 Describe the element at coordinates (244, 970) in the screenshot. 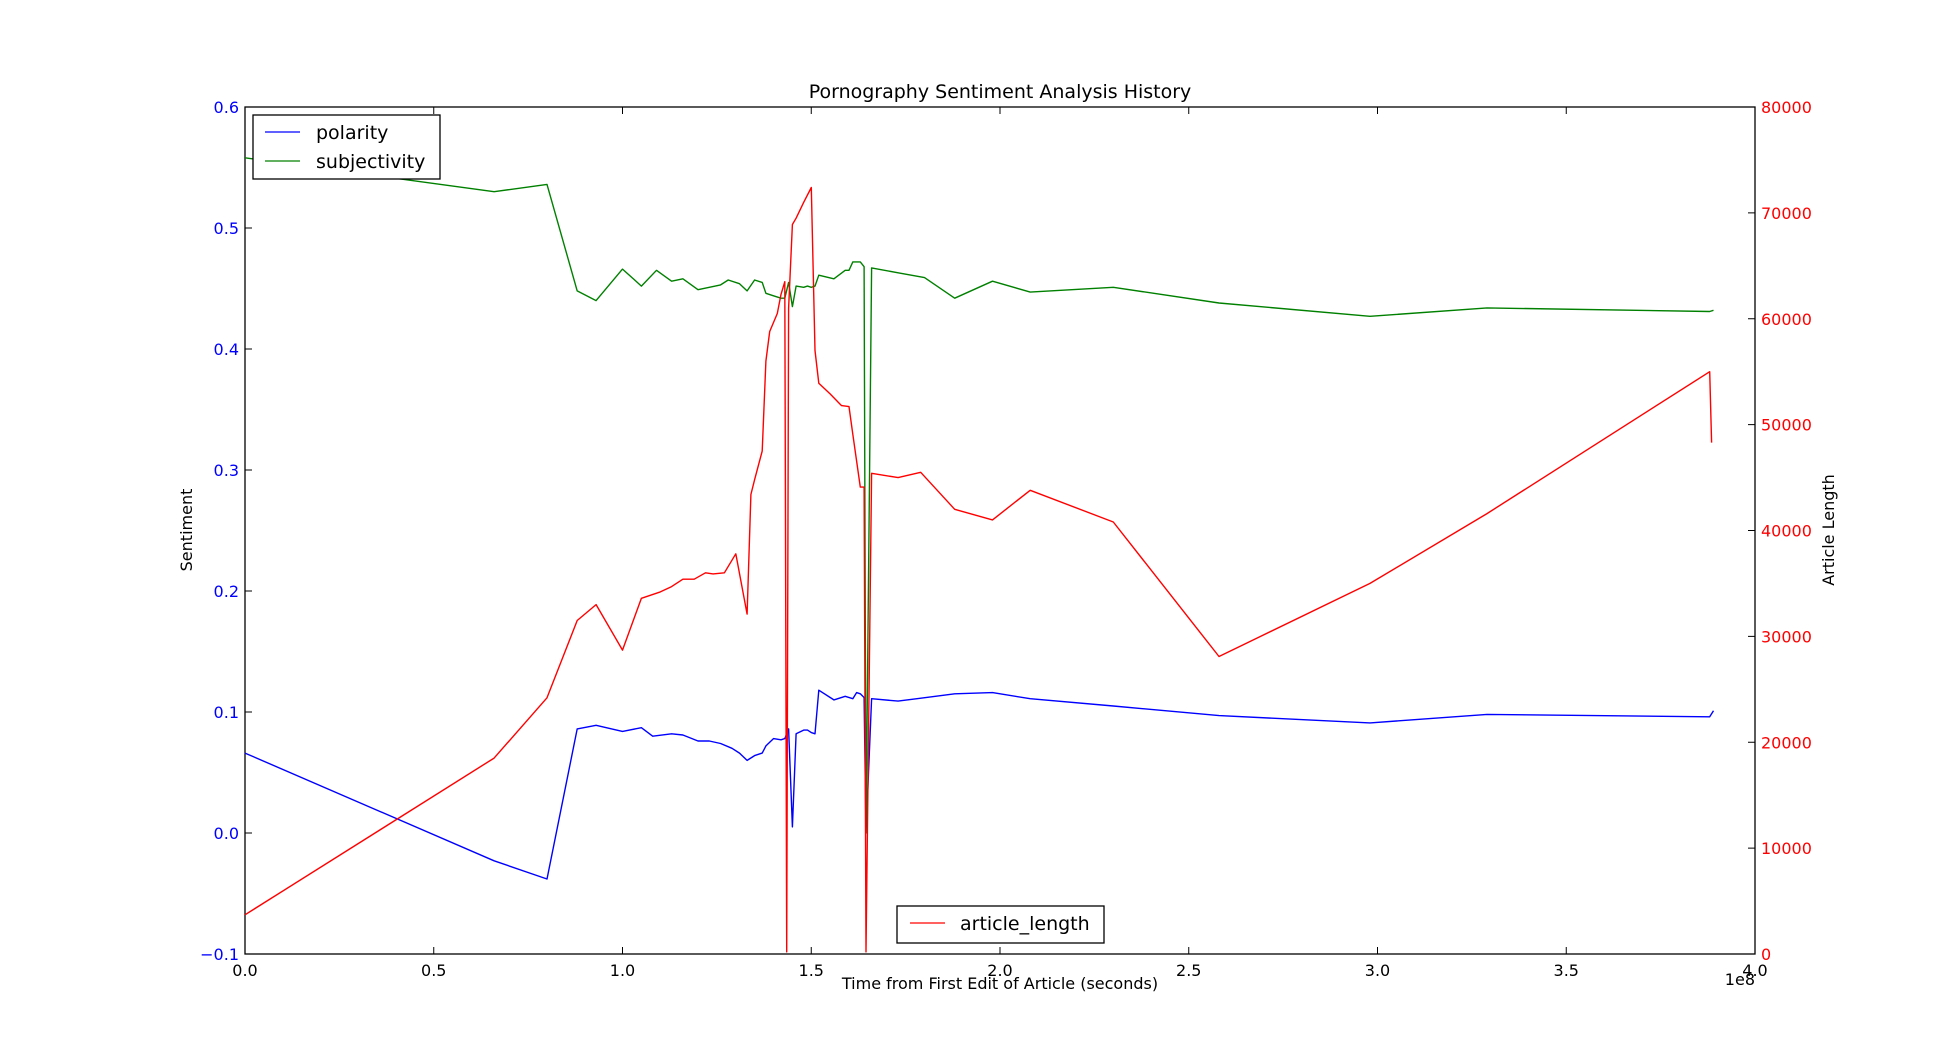

I see `x-tick-label: 0.0` at that location.